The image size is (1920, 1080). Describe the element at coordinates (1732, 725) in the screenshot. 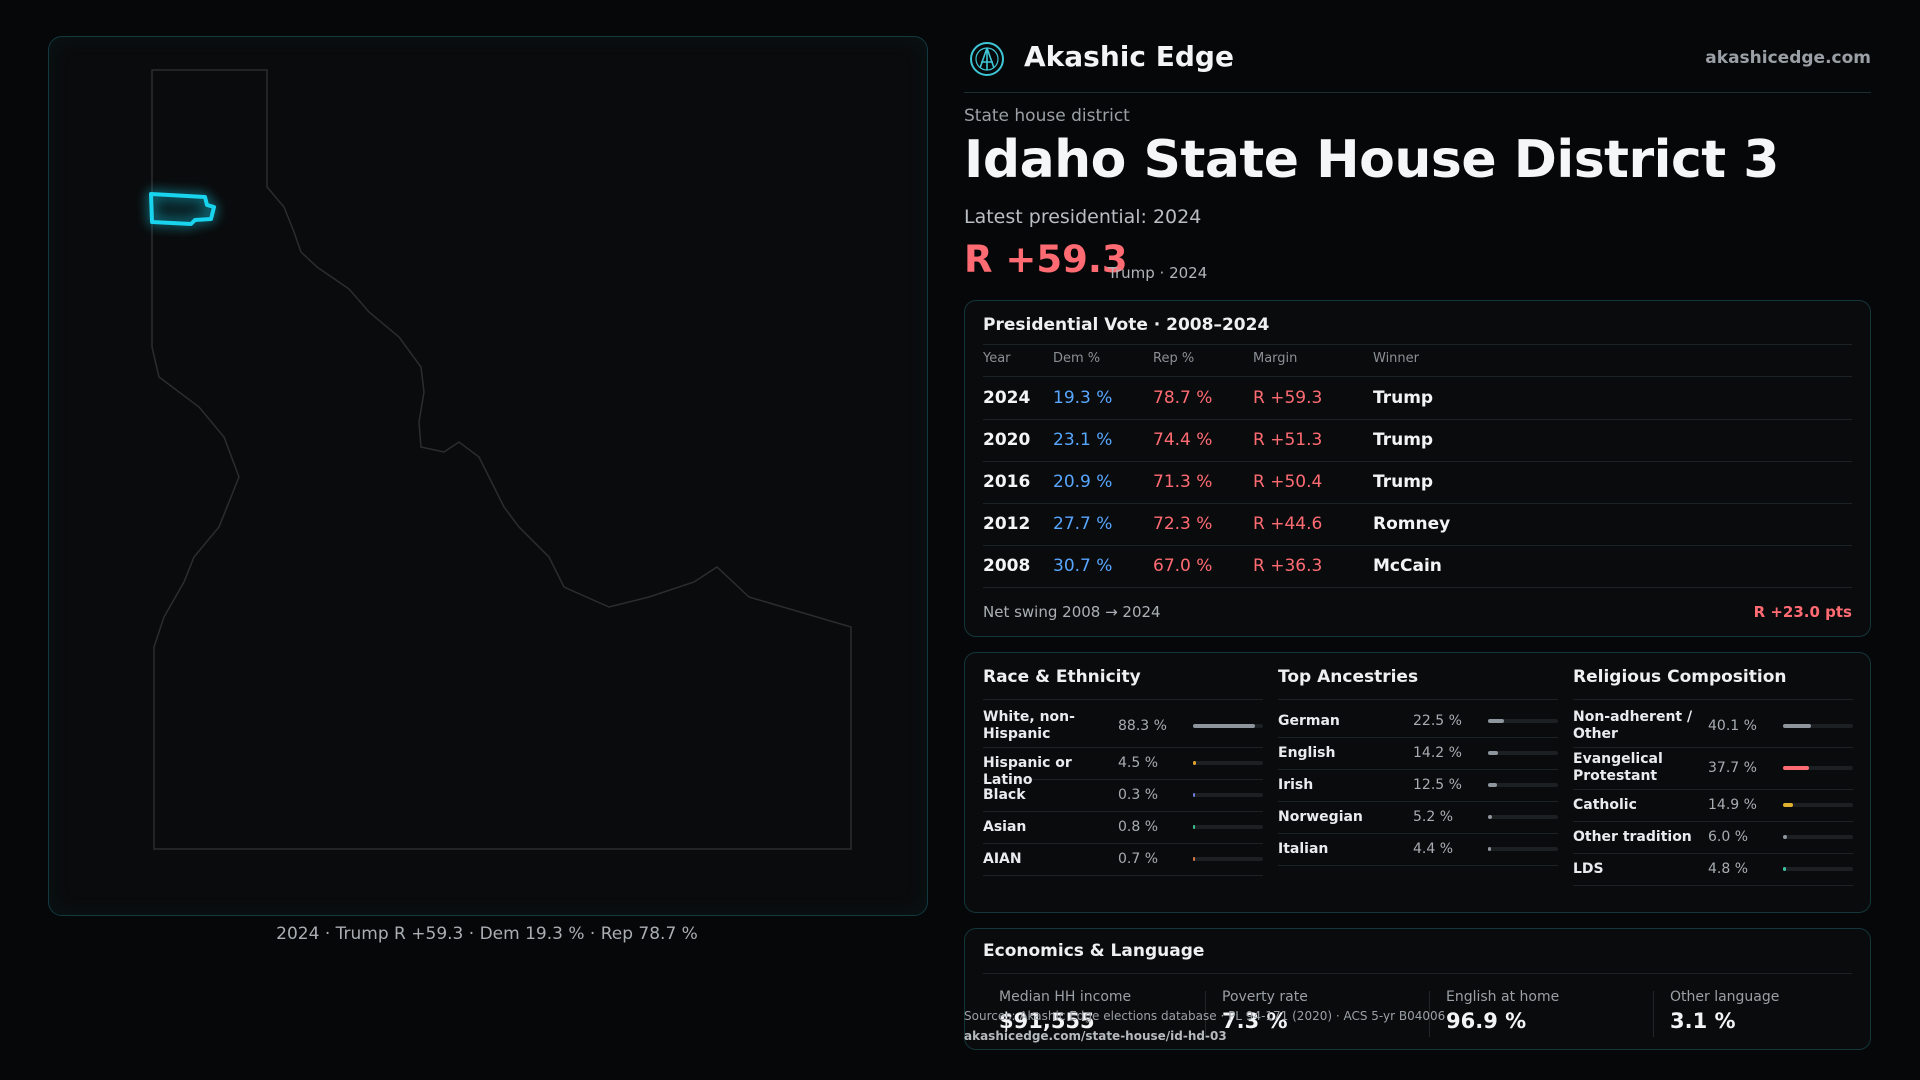

I see `item-value: 40.1 %` at that location.